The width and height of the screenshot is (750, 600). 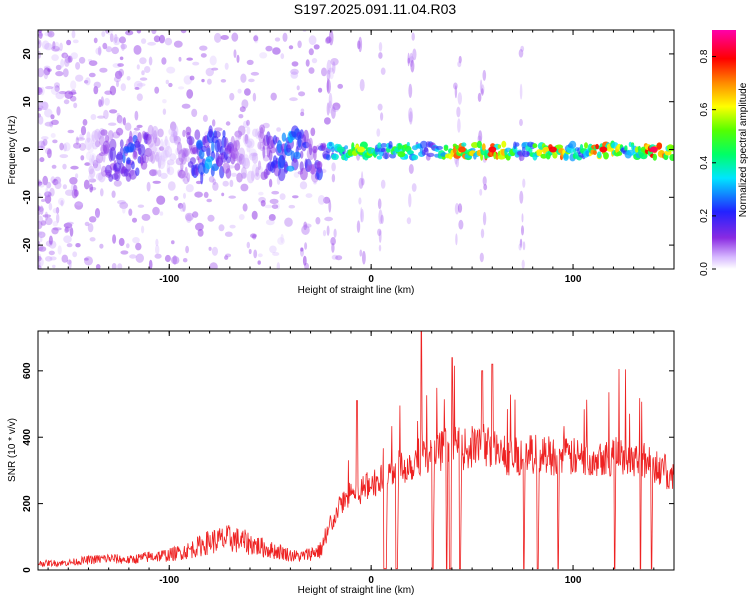 I want to click on spectrogram-ylabel: Frequency (Hz), so click(x=12, y=150).